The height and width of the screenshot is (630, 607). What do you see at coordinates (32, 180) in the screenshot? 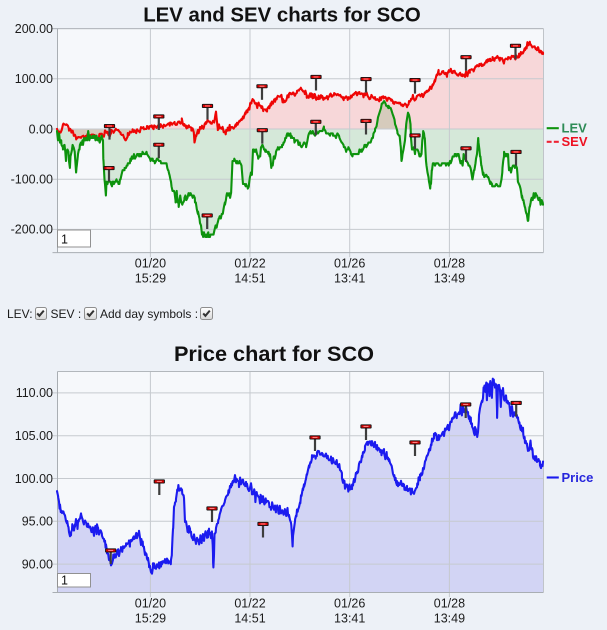
I see `svg-text: -100.00` at bounding box center [32, 180].